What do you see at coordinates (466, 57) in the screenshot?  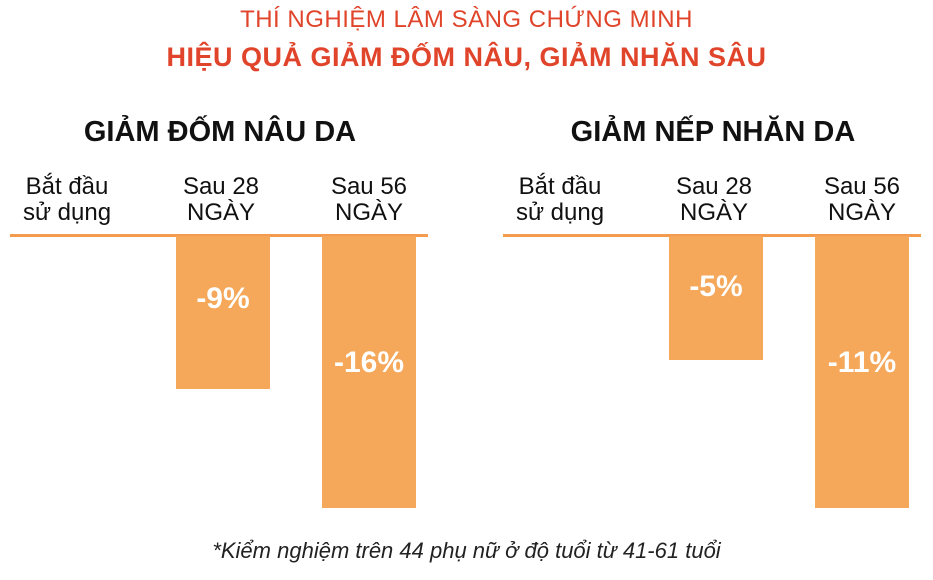 I see `header-title: HIỆU QUẢ GIẢM ĐỐM NÂU, GIẢM NHĂN SÂU` at bounding box center [466, 57].